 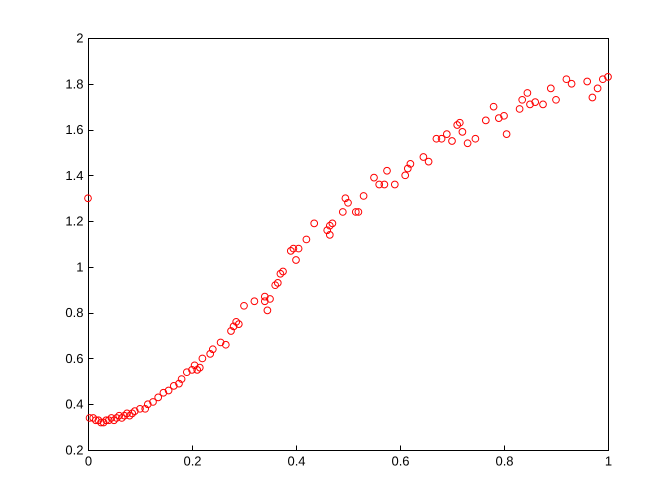 What do you see at coordinates (74, 221) in the screenshot?
I see `y-tick-label: 1.2` at bounding box center [74, 221].